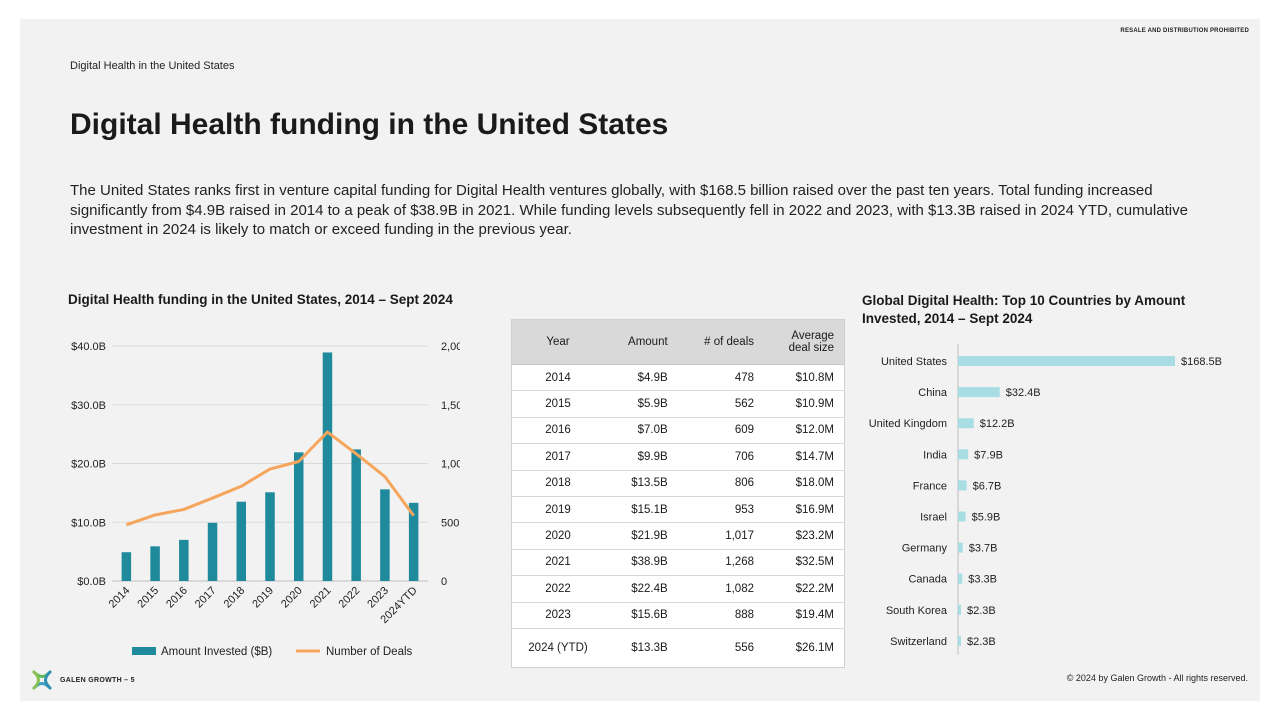 Image resolution: width=1280 pixels, height=720 pixels. I want to click on cell-average-deal-size: $26.1M, so click(804, 647).